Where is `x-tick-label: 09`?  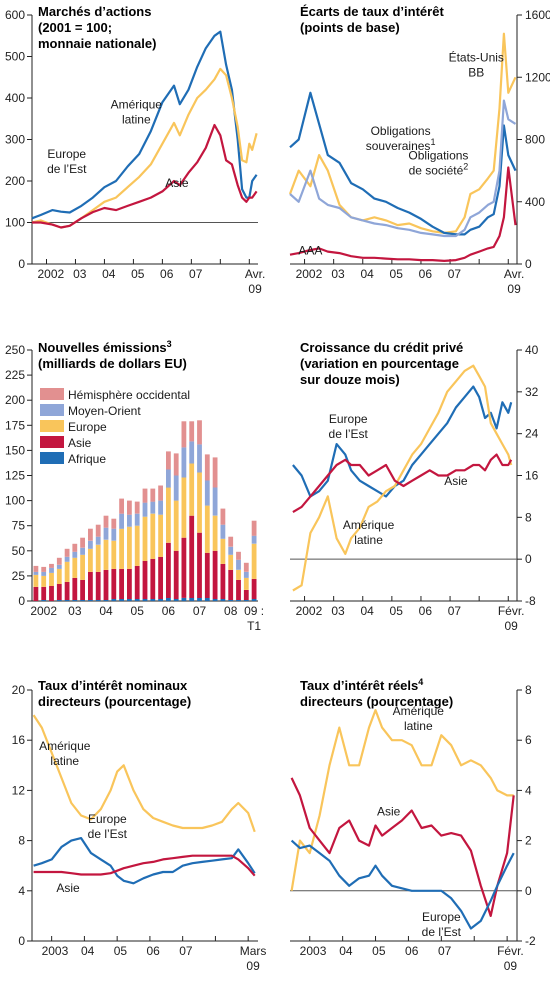
x-tick-label: 09 is located at coordinates (514, 289).